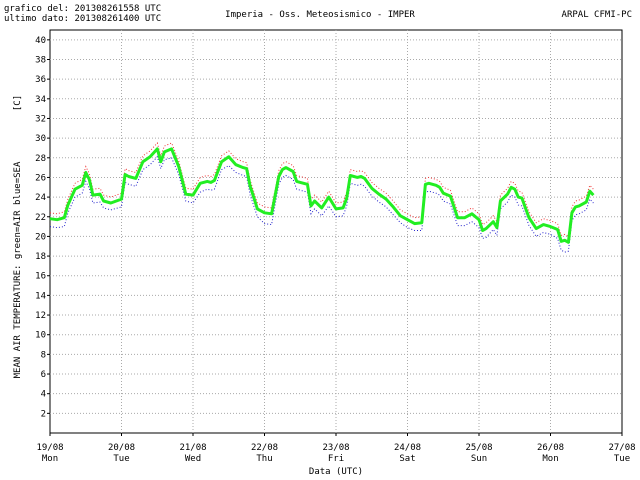 This screenshot has height=480, width=640. I want to click on y-tick-label: 22, so click(40, 218).